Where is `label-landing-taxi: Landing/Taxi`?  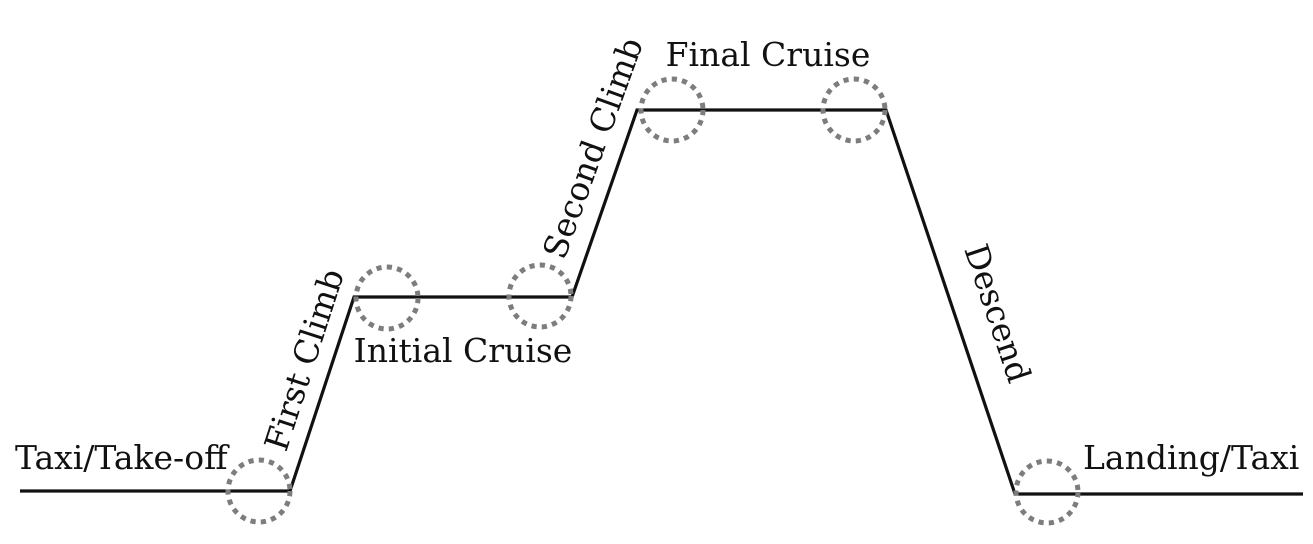
label-landing-taxi: Landing/Taxi is located at coordinates (1191, 457).